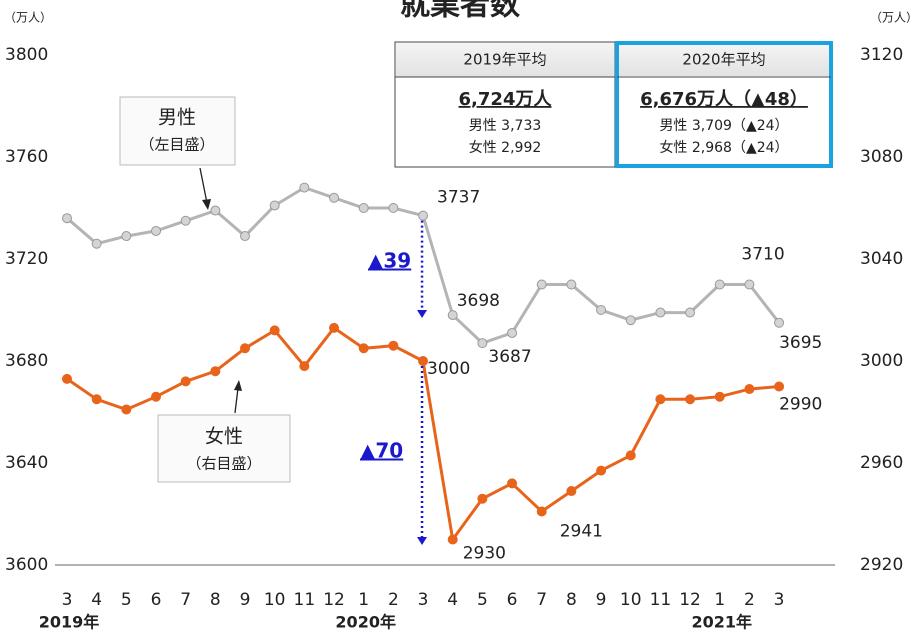 This screenshot has width=921, height=632. I want to click on y-tick-label: 3680, so click(26, 361).